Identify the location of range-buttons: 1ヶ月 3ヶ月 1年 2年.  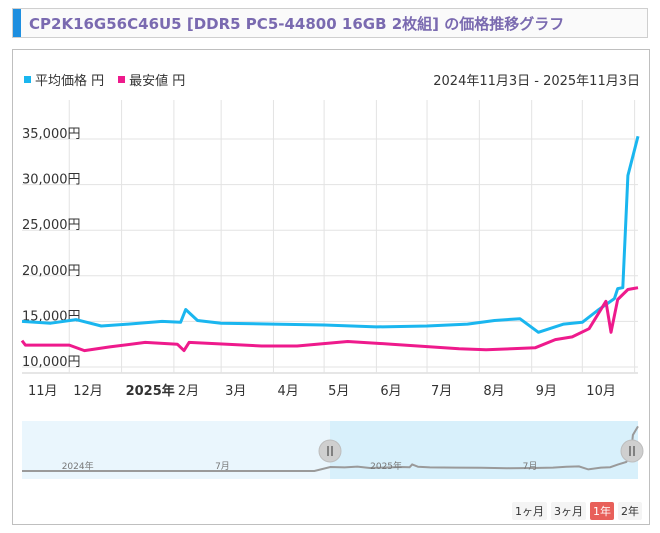
(577, 511).